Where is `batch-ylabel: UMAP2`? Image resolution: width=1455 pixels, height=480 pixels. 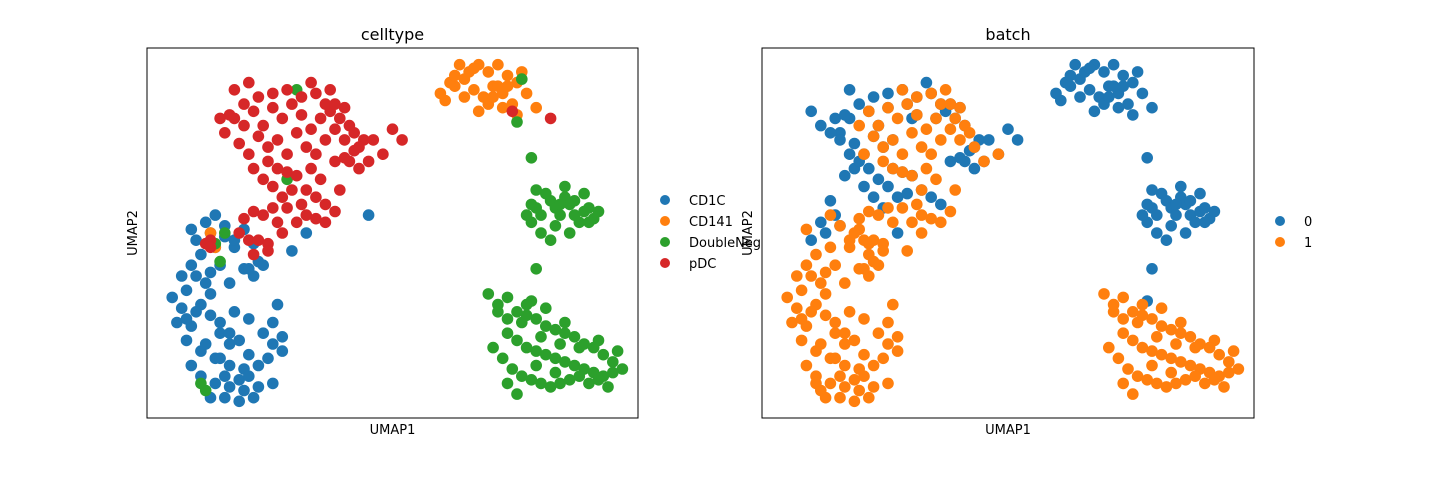
batch-ylabel: UMAP2 is located at coordinates (748, 233).